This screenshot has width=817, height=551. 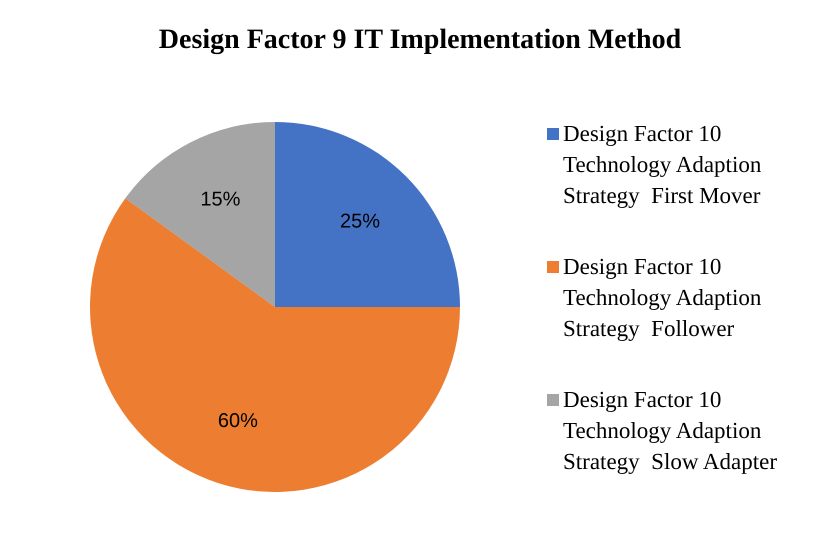 I want to click on legend-label: Design Factor 10 Technology Adaption Strategy First Mover, so click(x=662, y=165).